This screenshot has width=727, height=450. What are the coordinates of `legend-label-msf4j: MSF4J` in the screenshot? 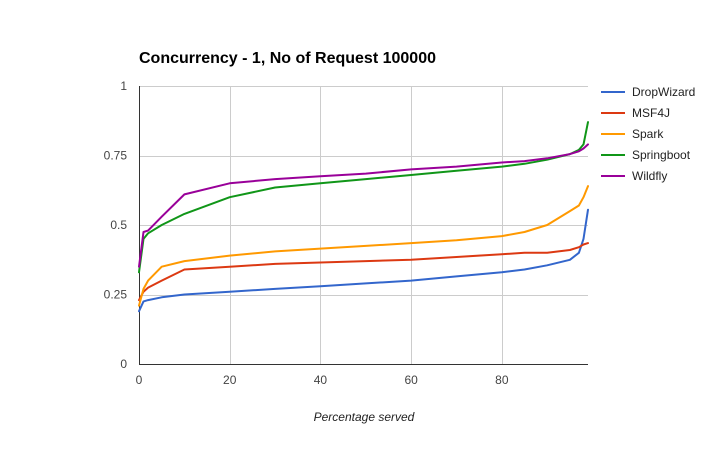 It's located at (651, 113).